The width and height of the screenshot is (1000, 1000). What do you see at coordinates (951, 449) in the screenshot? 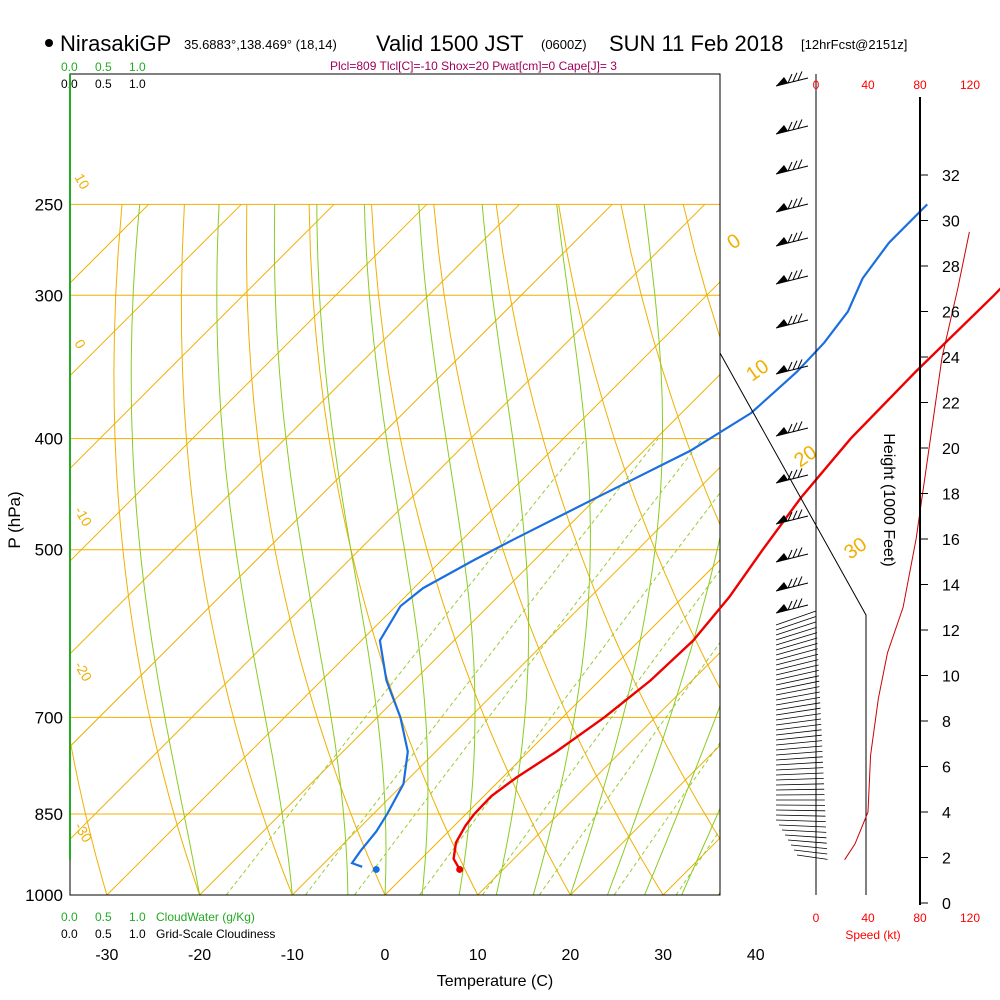
I see `height-tick-20: 20` at bounding box center [951, 449].